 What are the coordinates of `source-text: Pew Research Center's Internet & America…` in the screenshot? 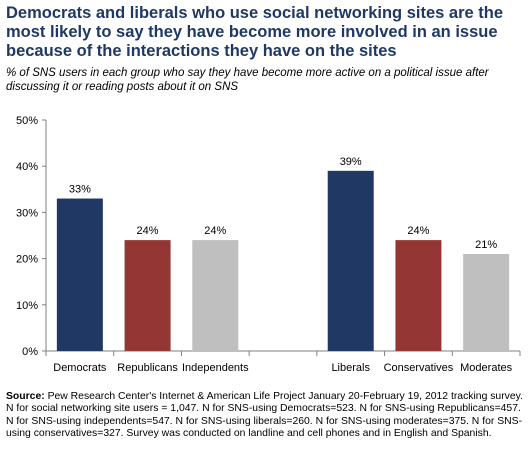 It's located at (264, 415).